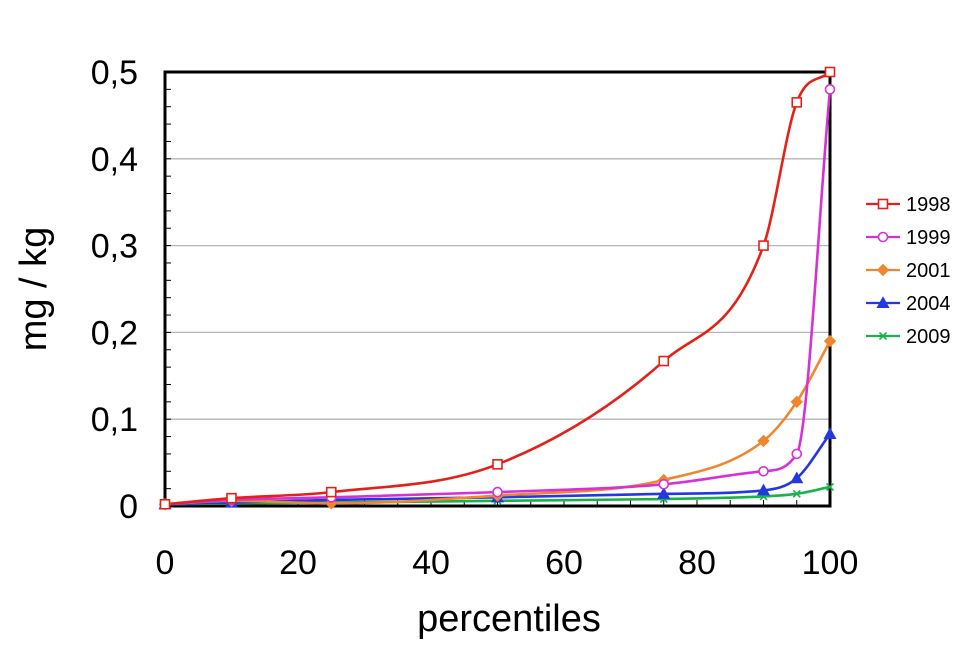  I want to click on y-tick-label: 0,5, so click(114, 73).